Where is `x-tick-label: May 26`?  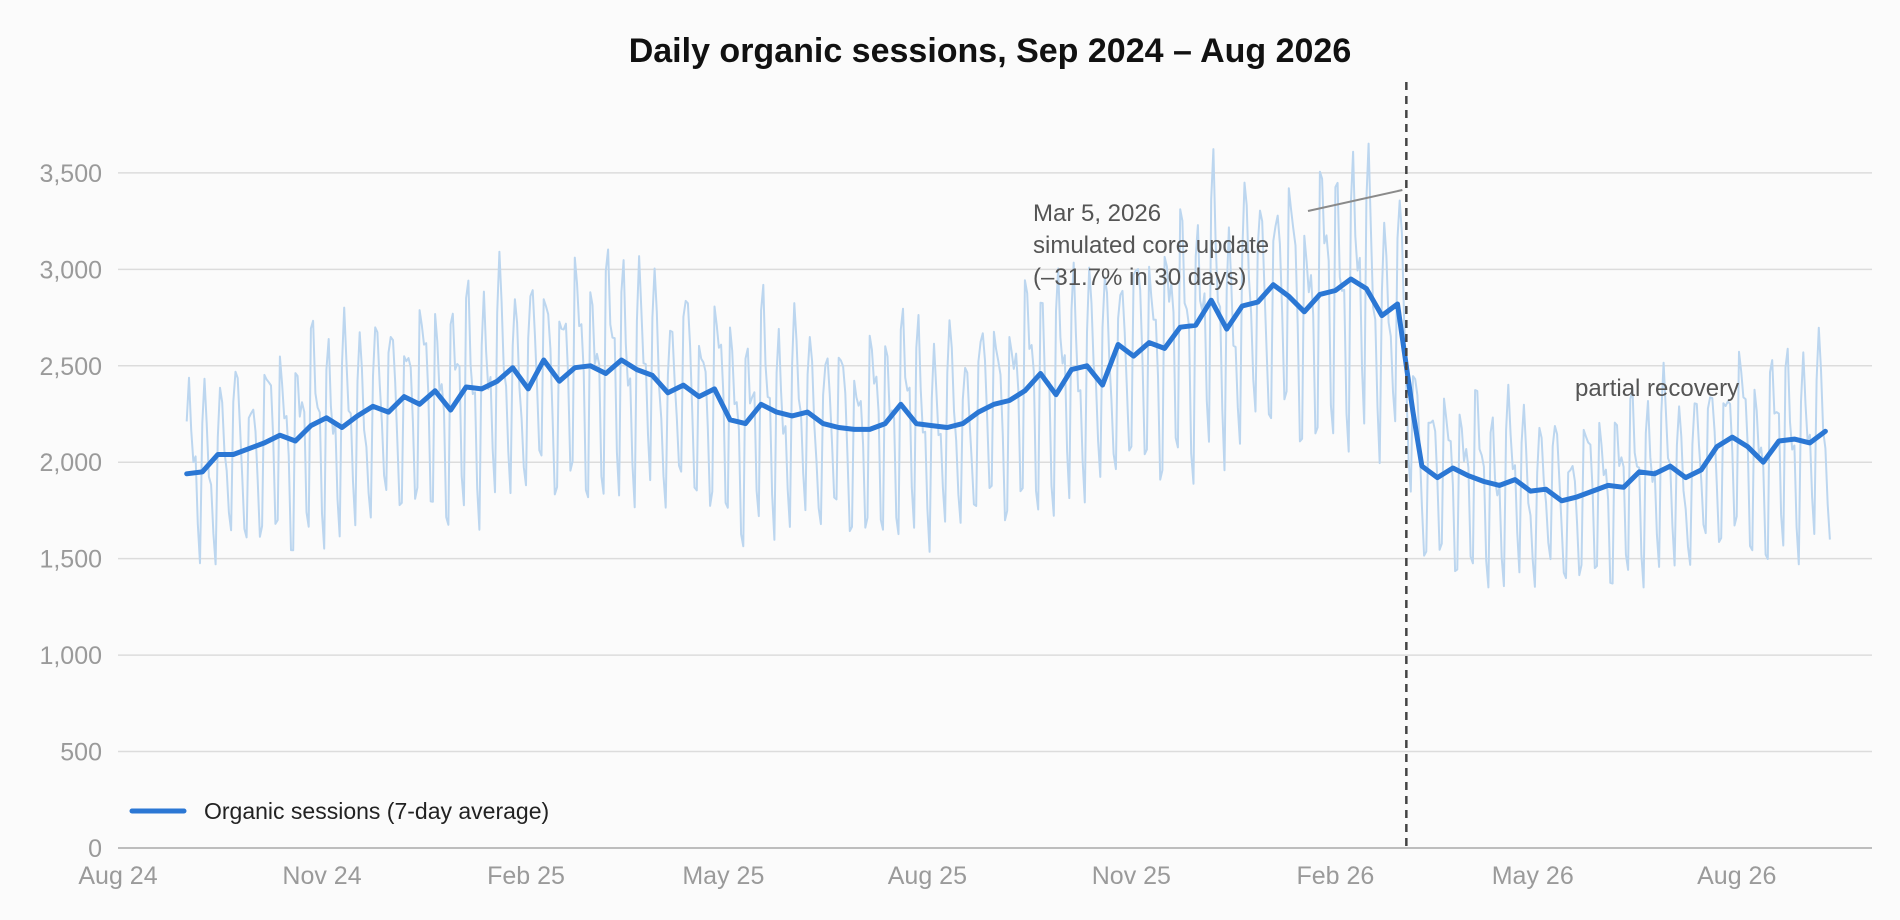
x-tick-label: May 26 is located at coordinates (1533, 876).